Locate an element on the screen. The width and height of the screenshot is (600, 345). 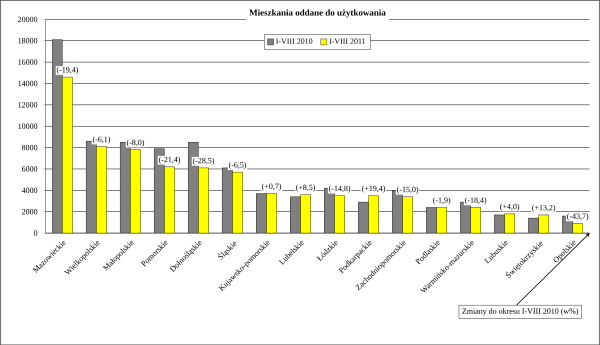
chart-title: Mieszkania oddane do użytkowania is located at coordinates (317, 13).